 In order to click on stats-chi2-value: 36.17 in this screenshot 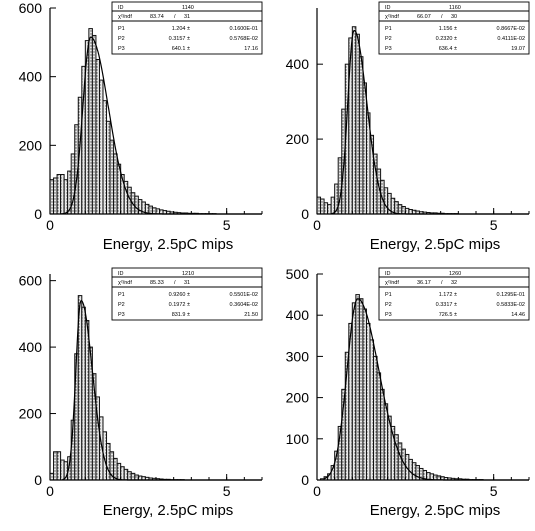, I will do `click(424, 283)`.